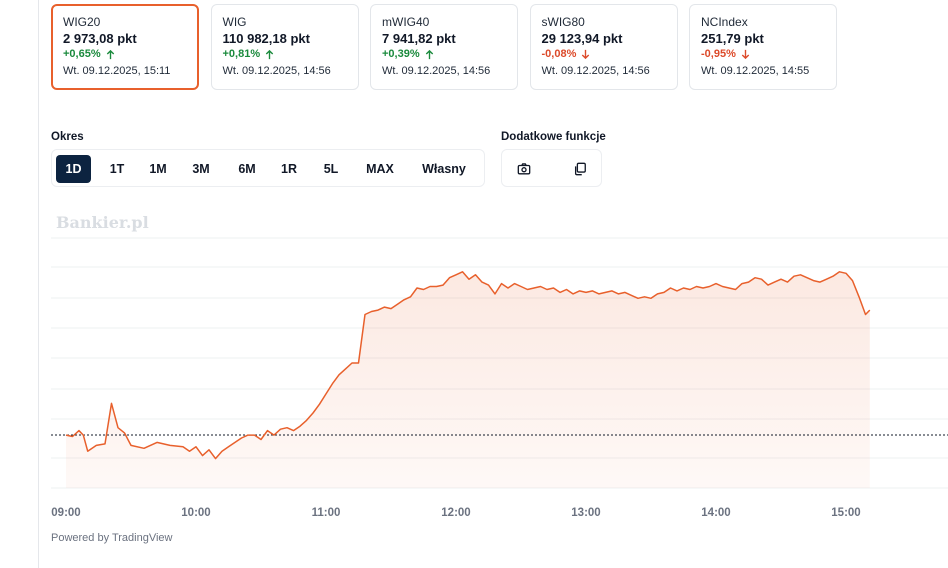  Describe the element at coordinates (559, 54) in the screenshot. I see `index-change-text: -0,08%` at that location.